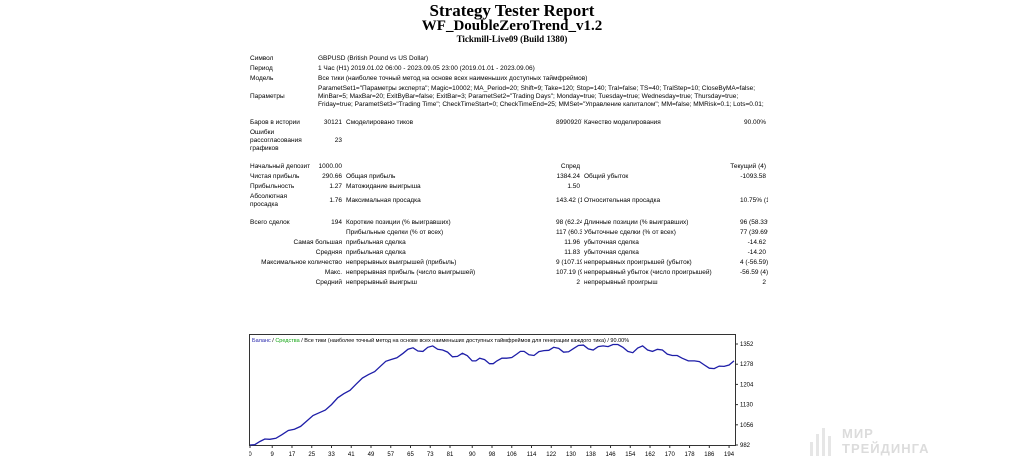  What do you see at coordinates (754, 222) in the screenshot?
I see `value: 96 (58.33%)` at bounding box center [754, 222].